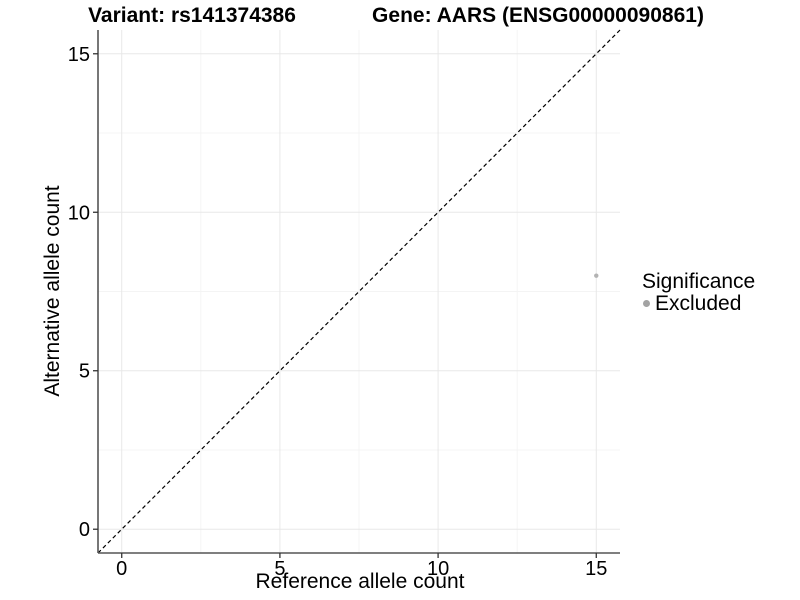  I want to click on legend-marker-circle-icon, so click(646, 303).